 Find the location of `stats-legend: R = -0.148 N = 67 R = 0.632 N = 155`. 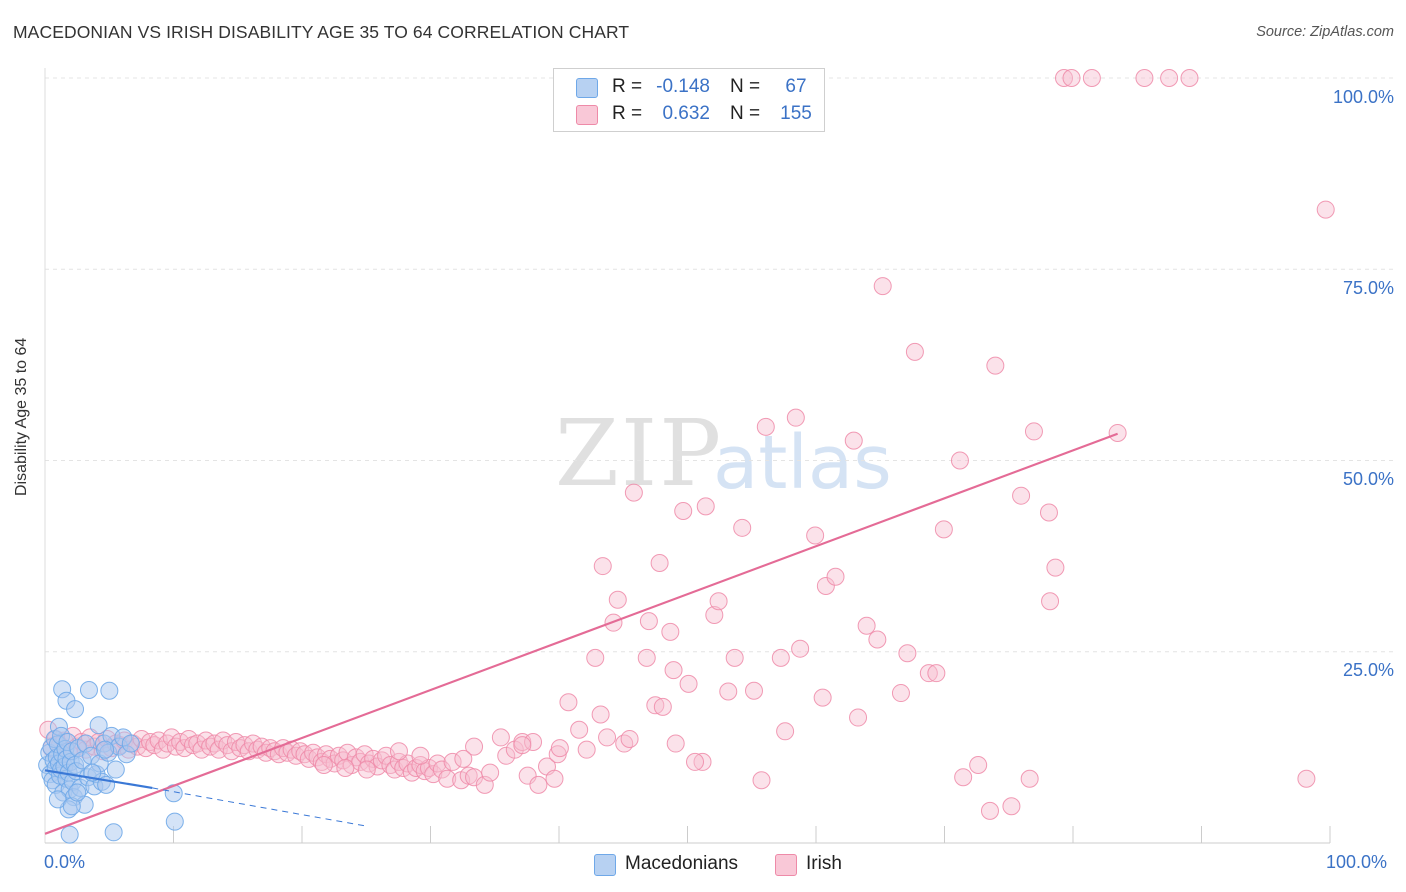

stats-legend: R = -0.148 N = 67 R = 0.632 N = 155 is located at coordinates (689, 100).